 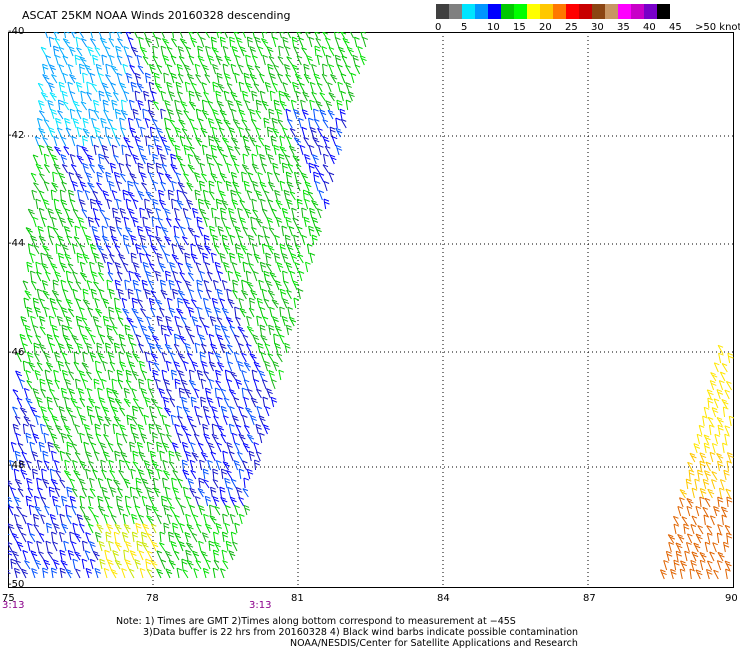 What do you see at coordinates (16, 352) in the screenshot?
I see `lat-label-46: -46` at bounding box center [16, 352].